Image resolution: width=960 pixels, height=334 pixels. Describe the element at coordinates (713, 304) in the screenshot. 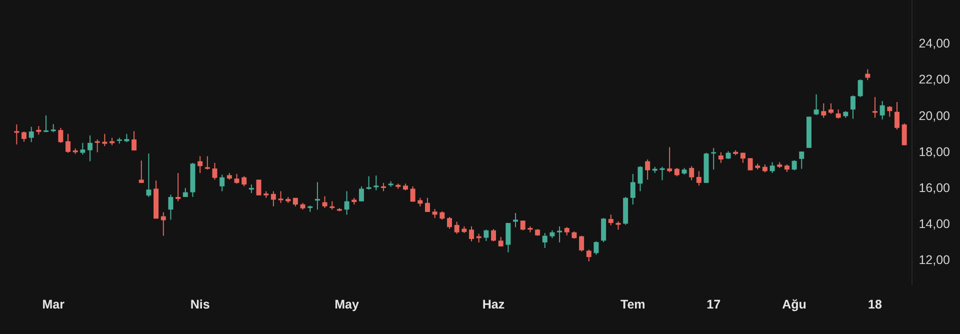

I see `x-tick-label: 17` at that location.